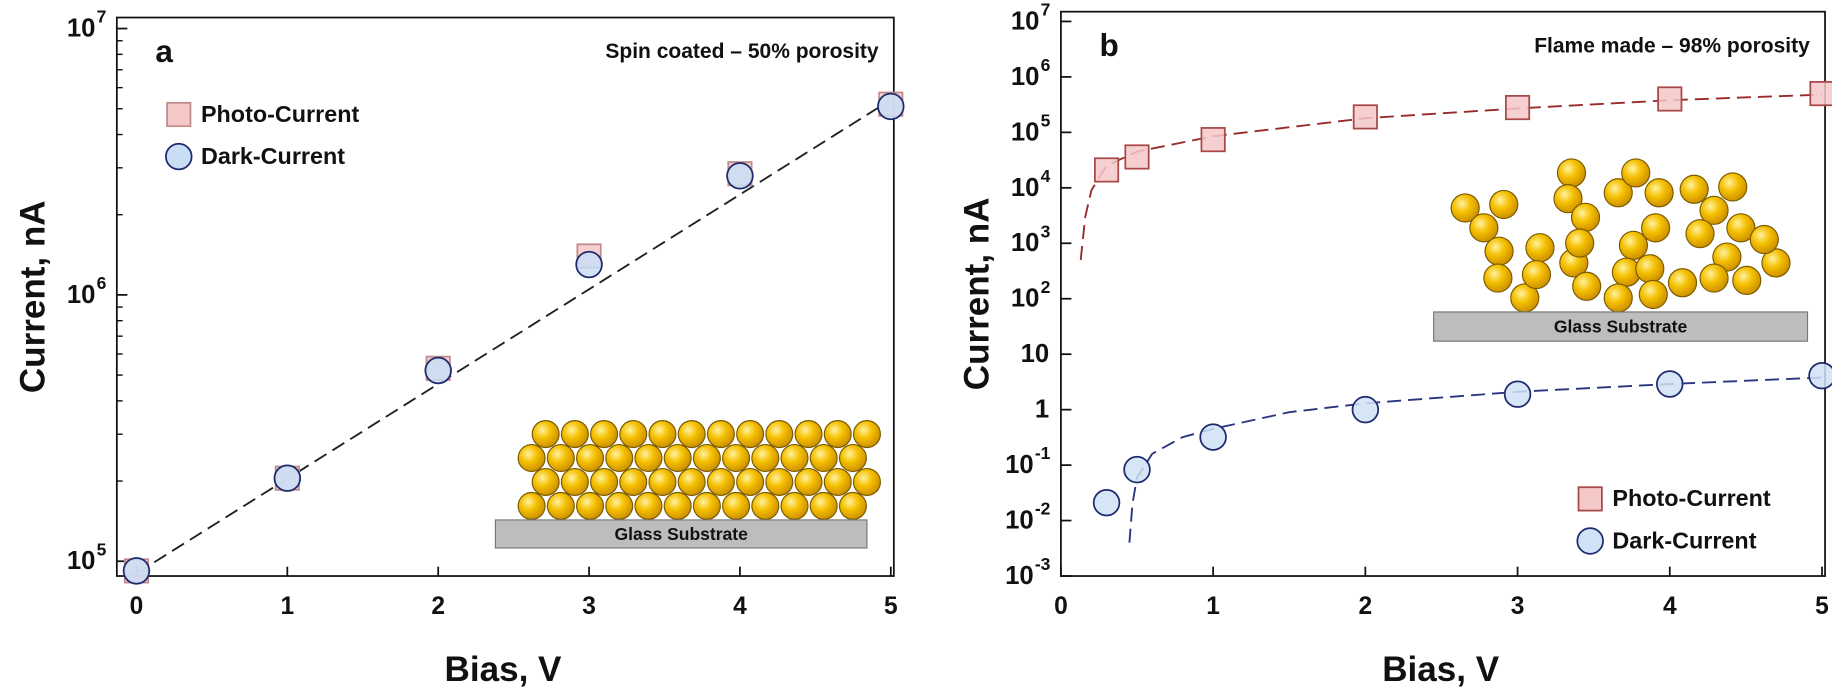 The image size is (1832, 693). I want to click on x-tick-label: 5, so click(891, 606).